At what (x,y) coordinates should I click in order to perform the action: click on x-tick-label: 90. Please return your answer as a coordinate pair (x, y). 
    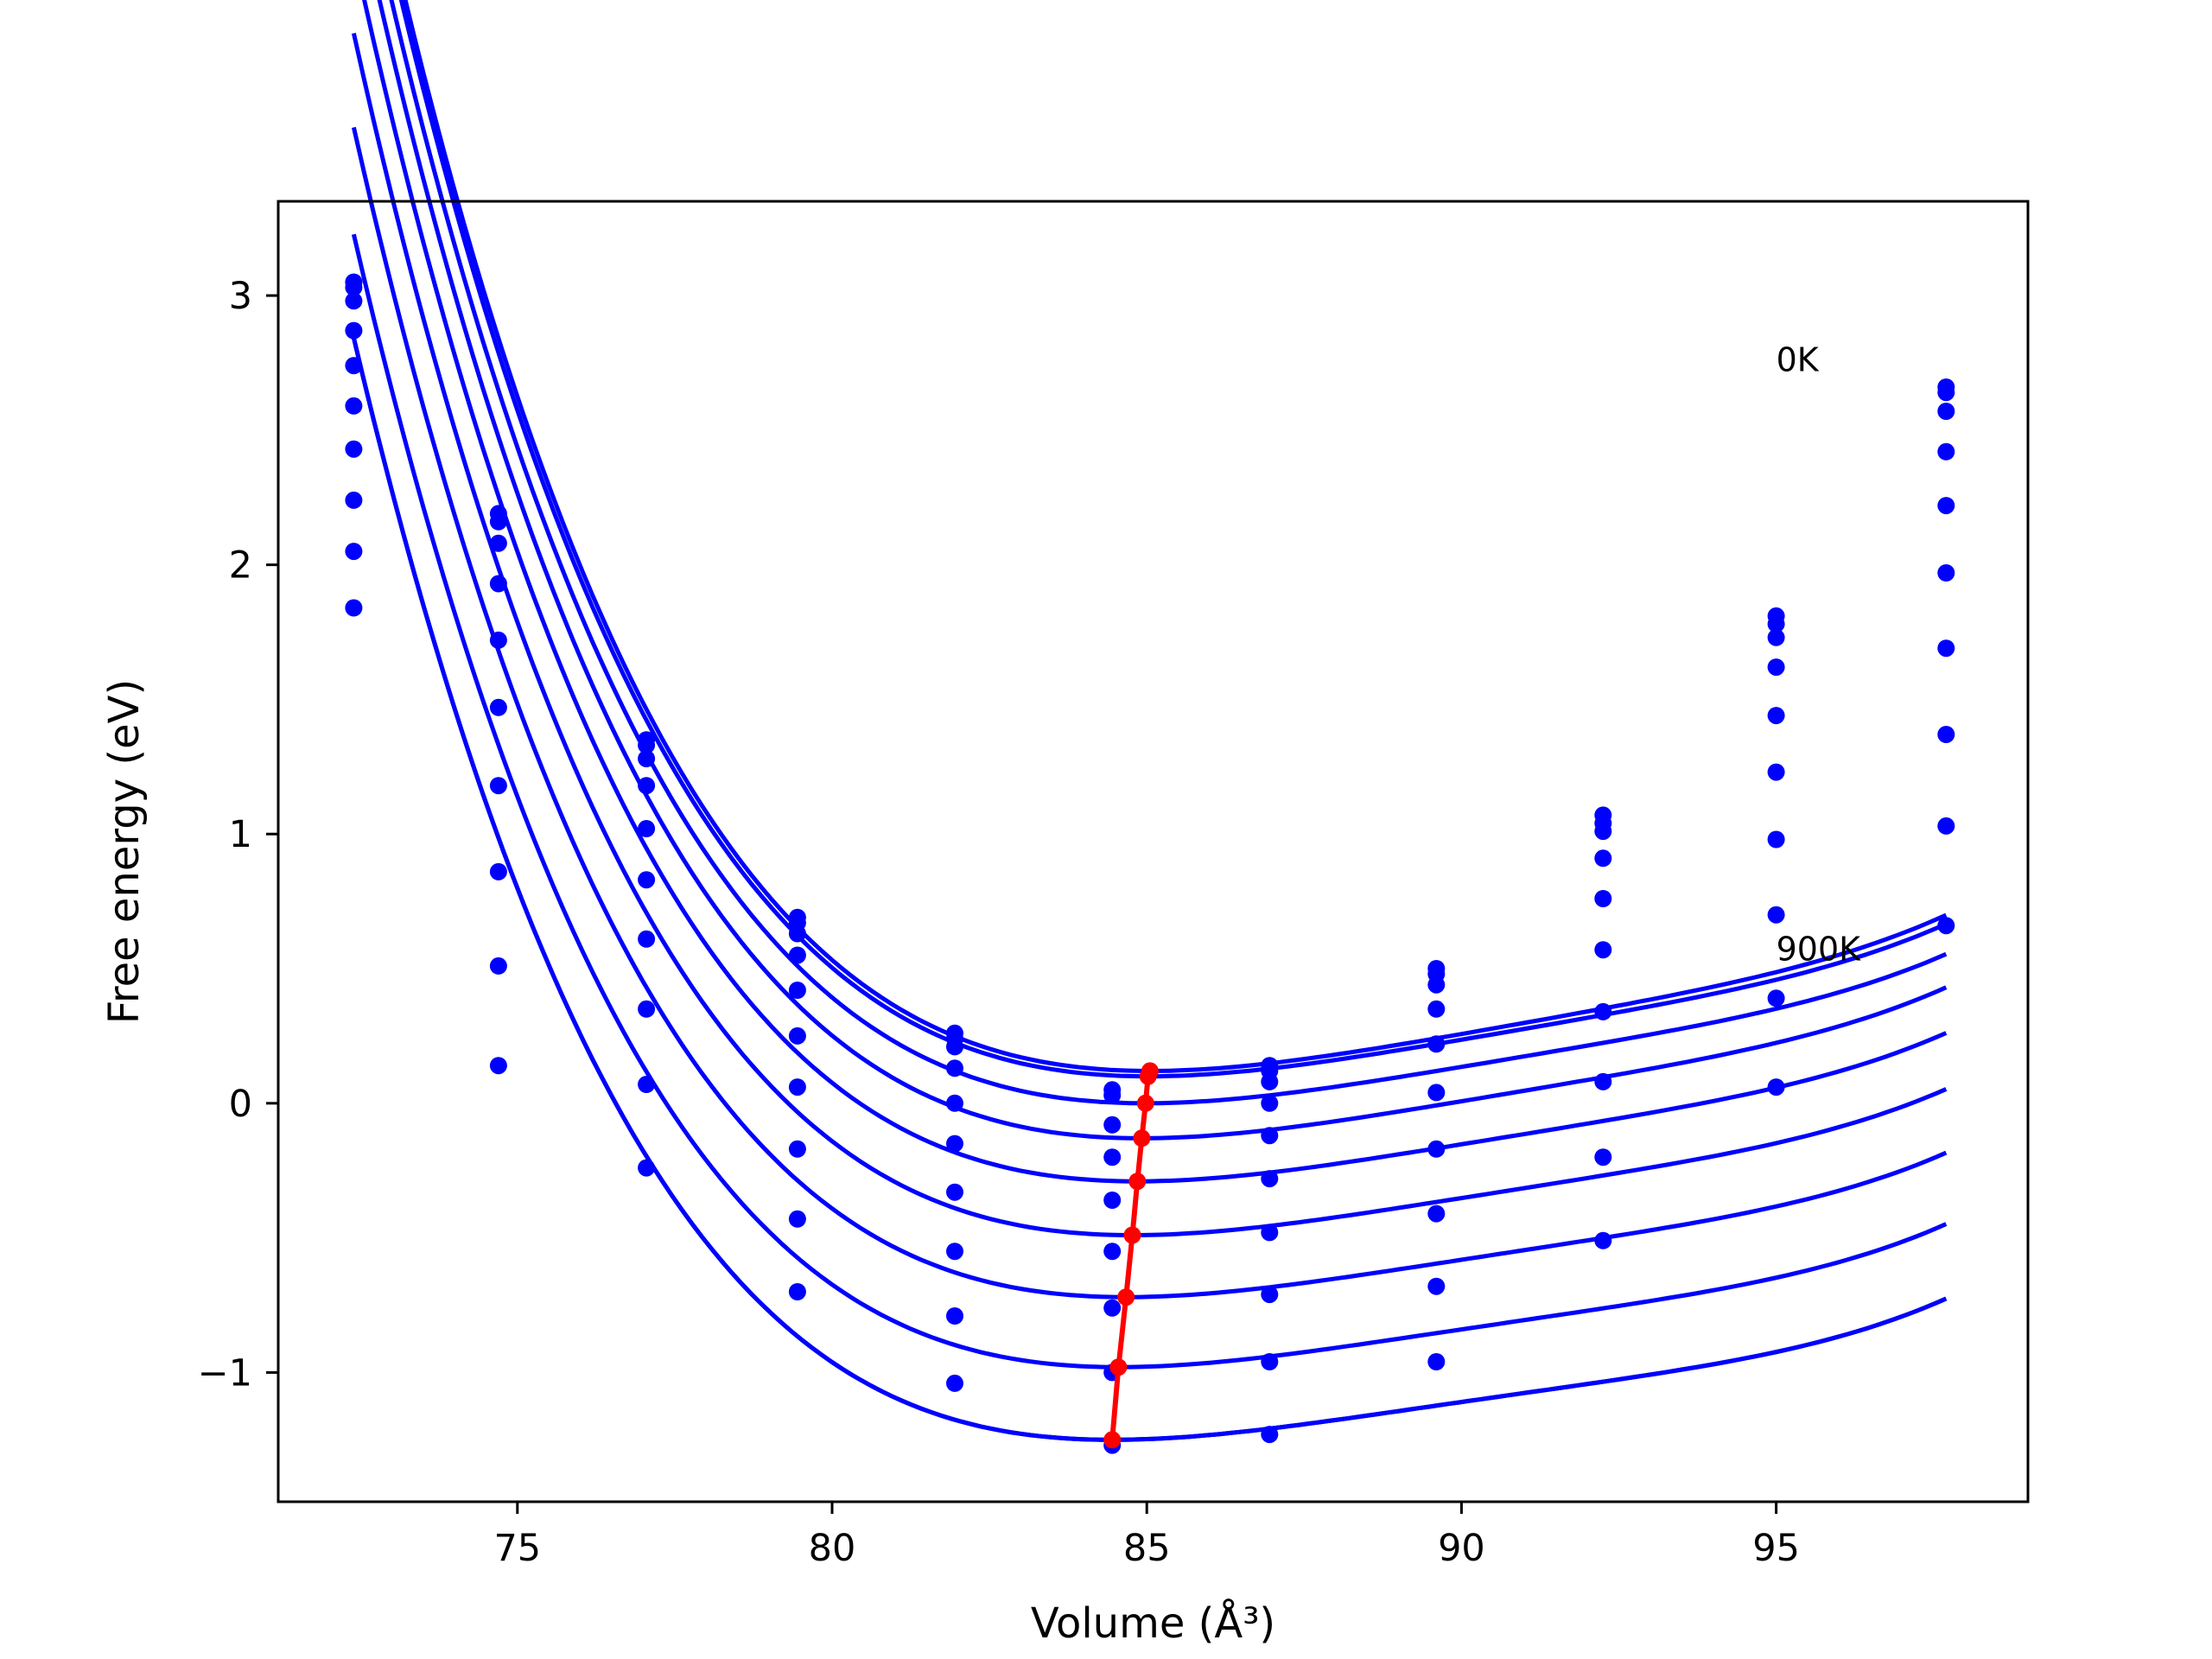
    Looking at the image, I should click on (1461, 1548).